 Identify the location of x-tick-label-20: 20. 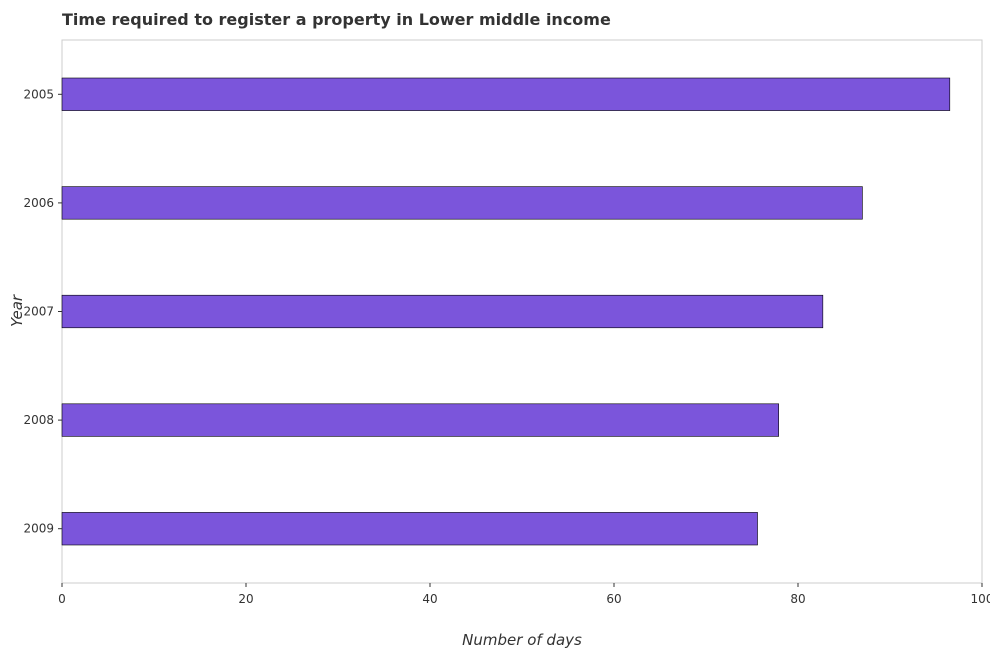
(245, 599).